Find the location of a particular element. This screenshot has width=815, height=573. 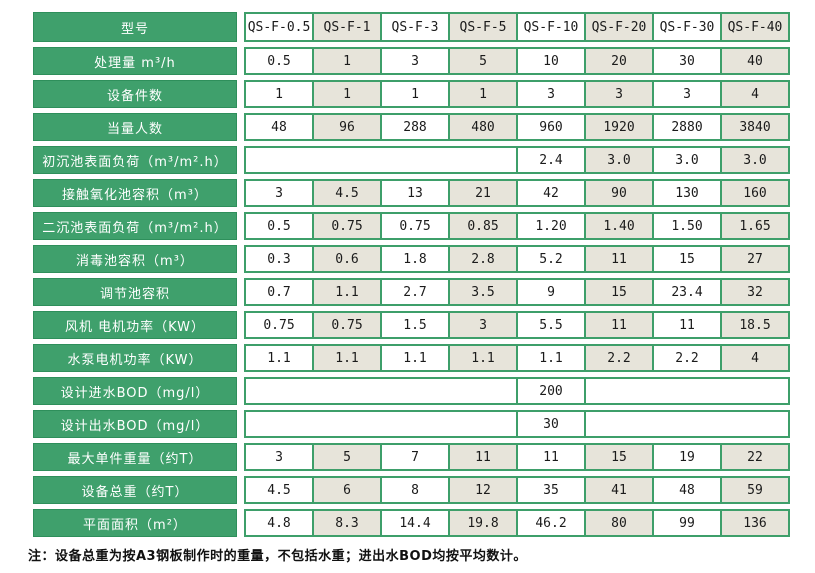

table-cell: 96 is located at coordinates (347, 127).